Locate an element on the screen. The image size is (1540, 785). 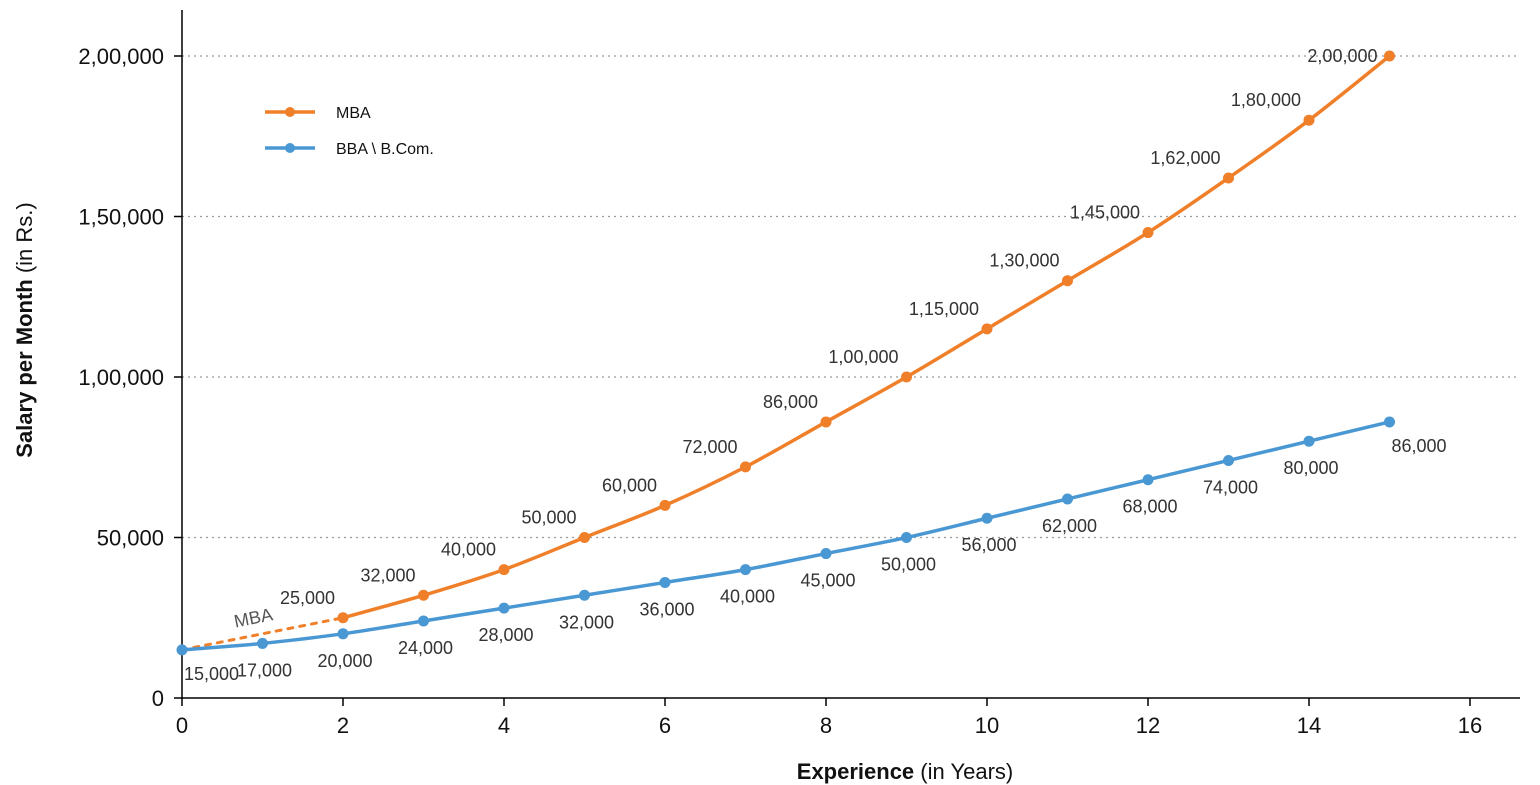
mba-dotted-connector is located at coordinates (262, 634).